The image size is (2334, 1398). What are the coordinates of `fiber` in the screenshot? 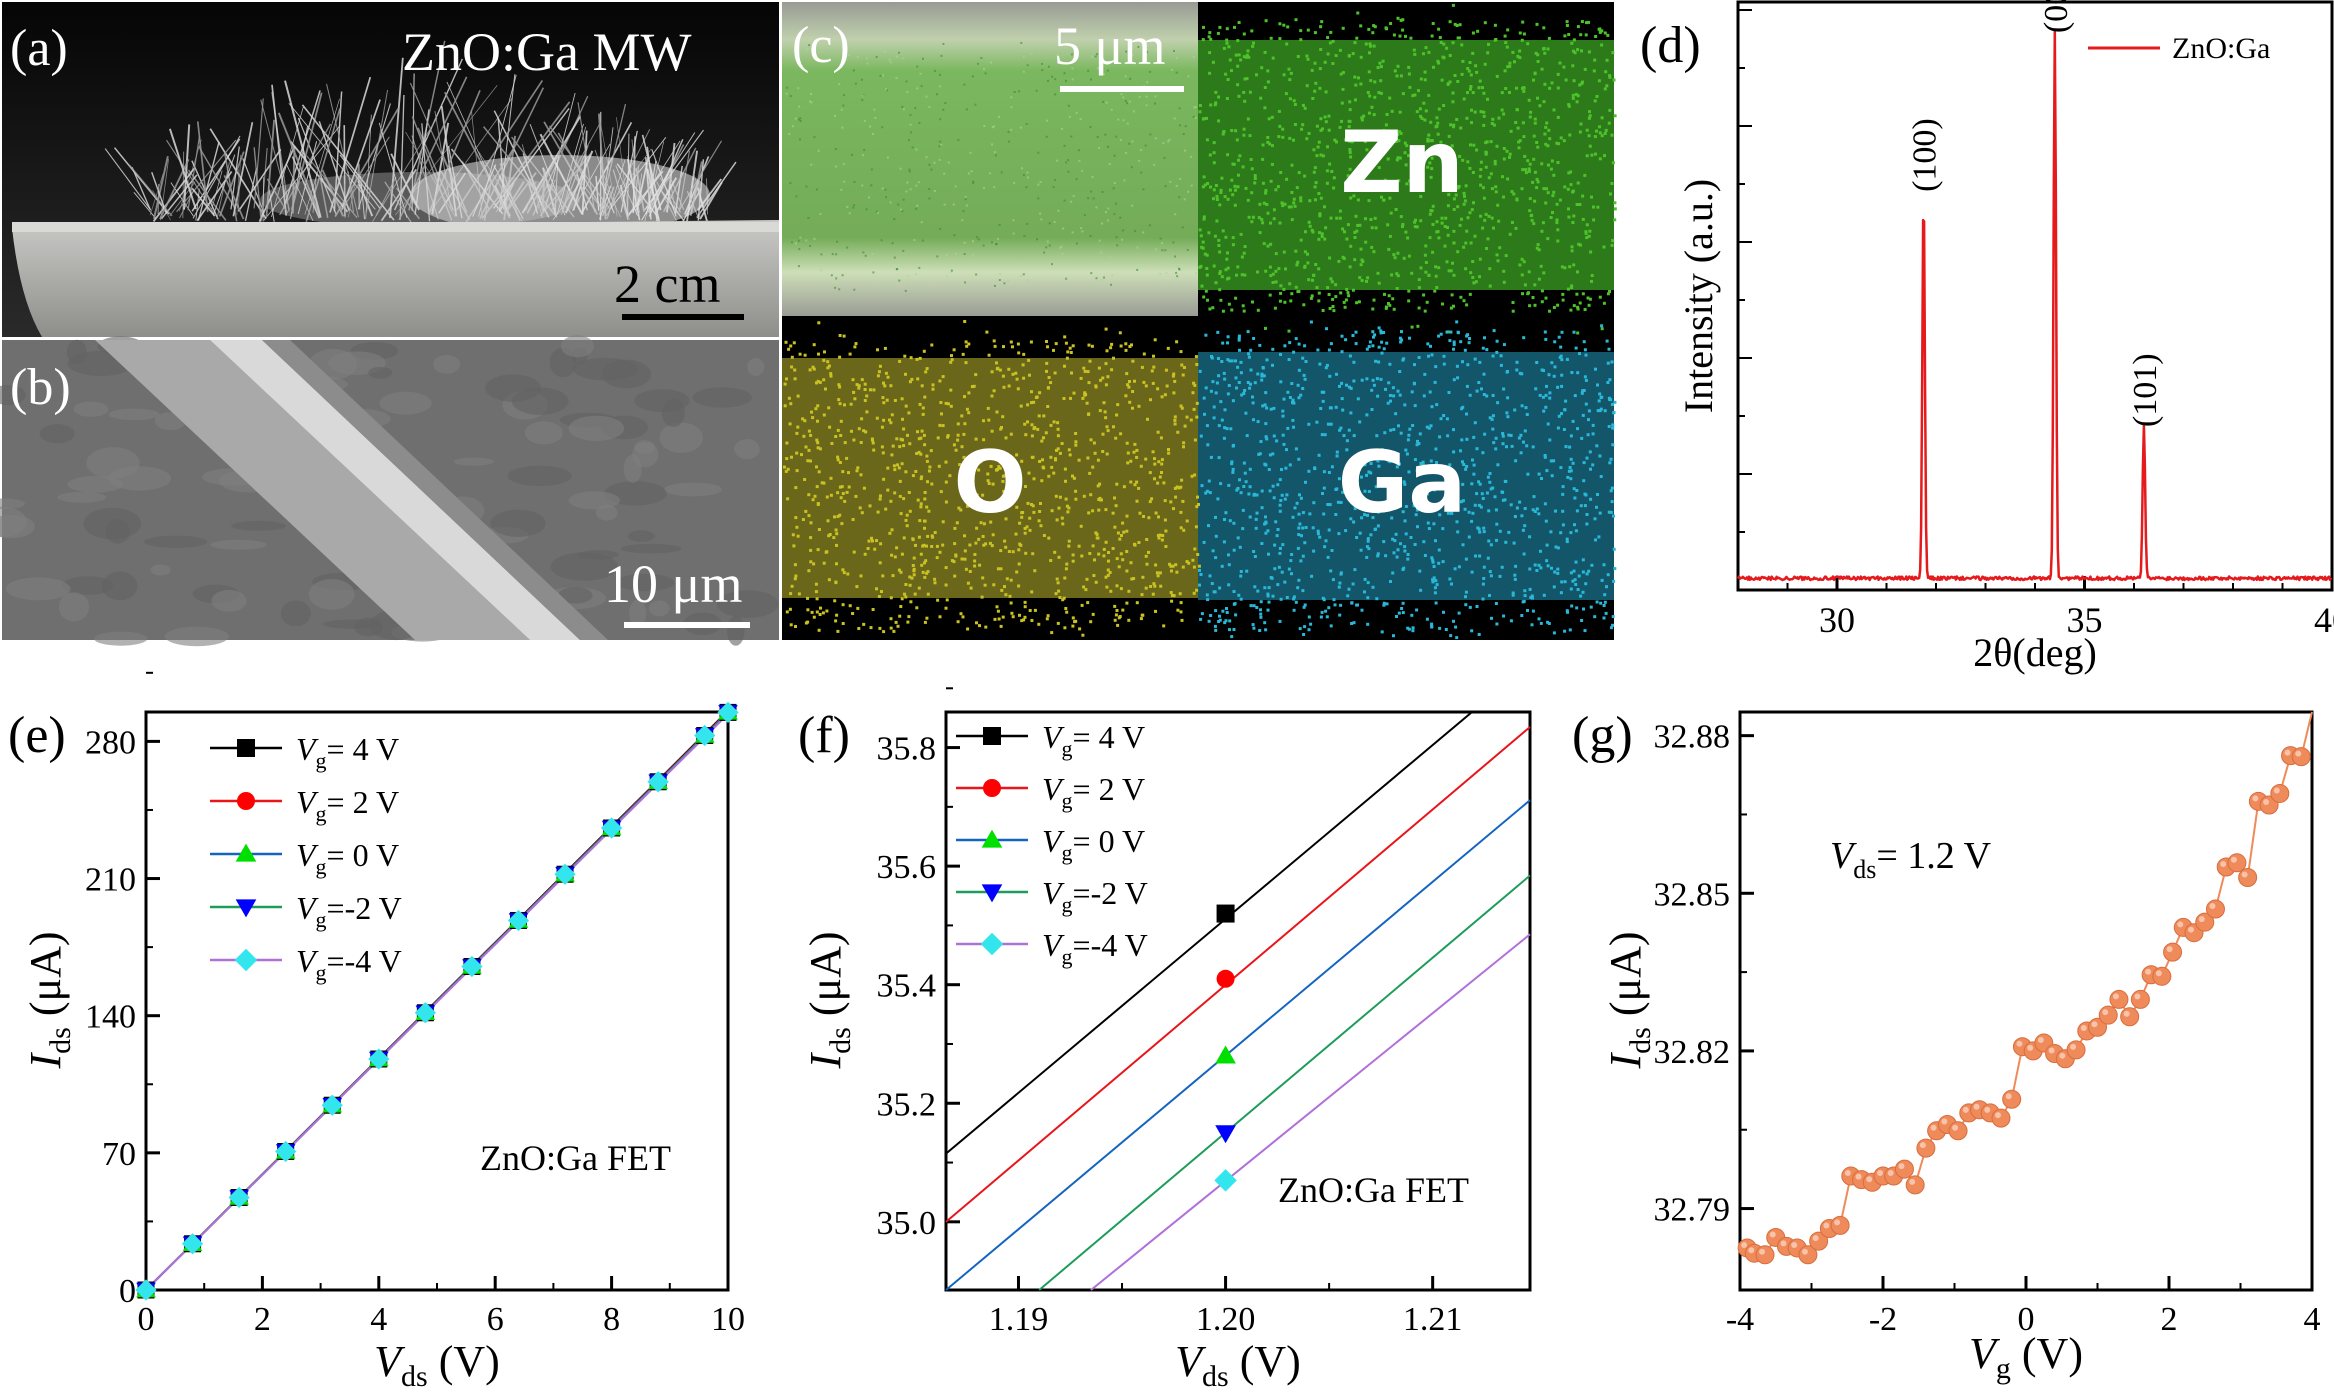 It's located at (239, 183).